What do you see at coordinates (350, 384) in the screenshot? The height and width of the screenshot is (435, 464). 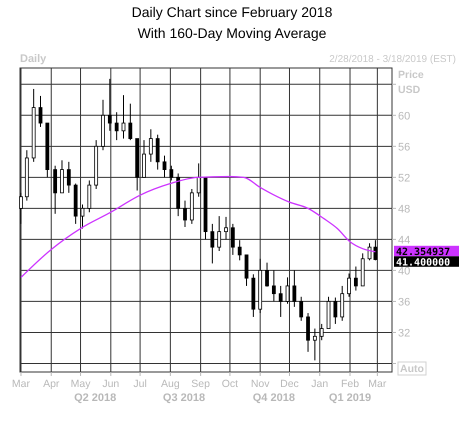 I see `x-tick-label: Feb` at bounding box center [350, 384].